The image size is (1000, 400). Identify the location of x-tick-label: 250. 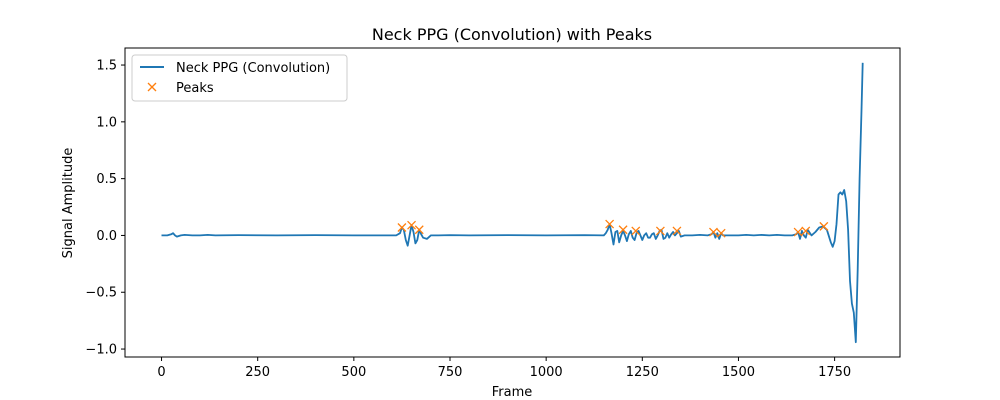
(257, 372).